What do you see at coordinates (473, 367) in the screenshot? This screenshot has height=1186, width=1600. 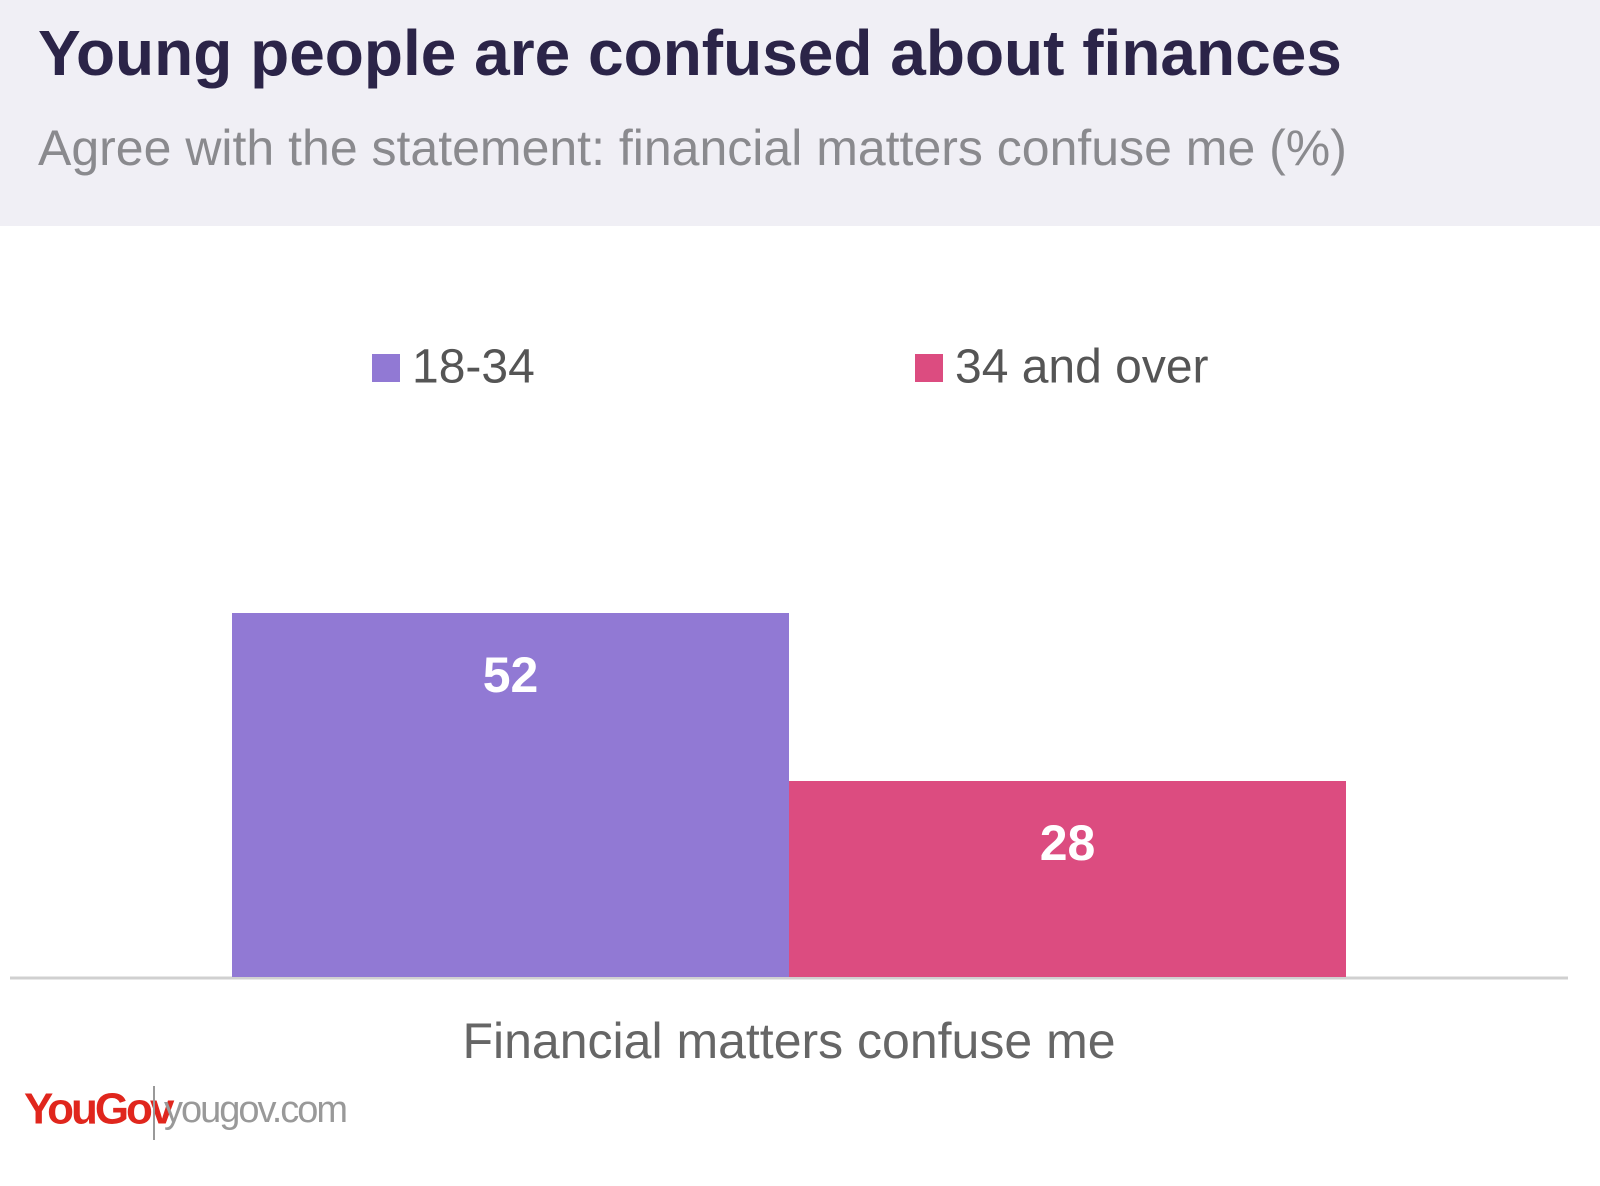 I see `legend-label: 18-34` at bounding box center [473, 367].